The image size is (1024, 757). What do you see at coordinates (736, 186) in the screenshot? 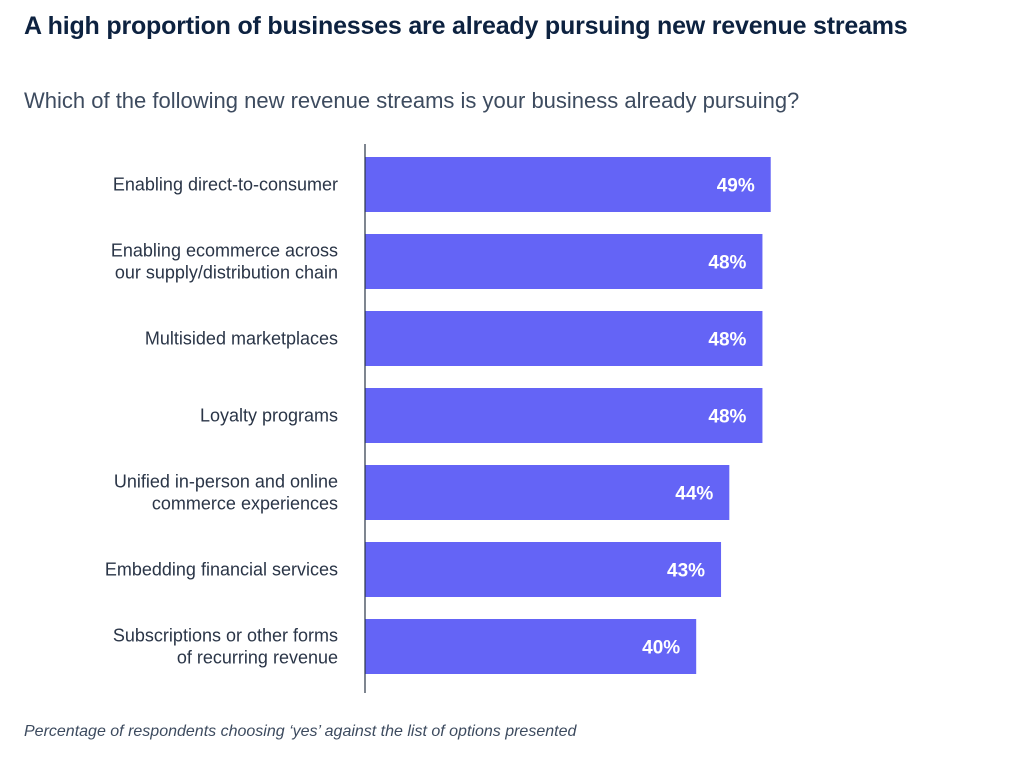
I see `bar-value-label: 49%` at bounding box center [736, 186].